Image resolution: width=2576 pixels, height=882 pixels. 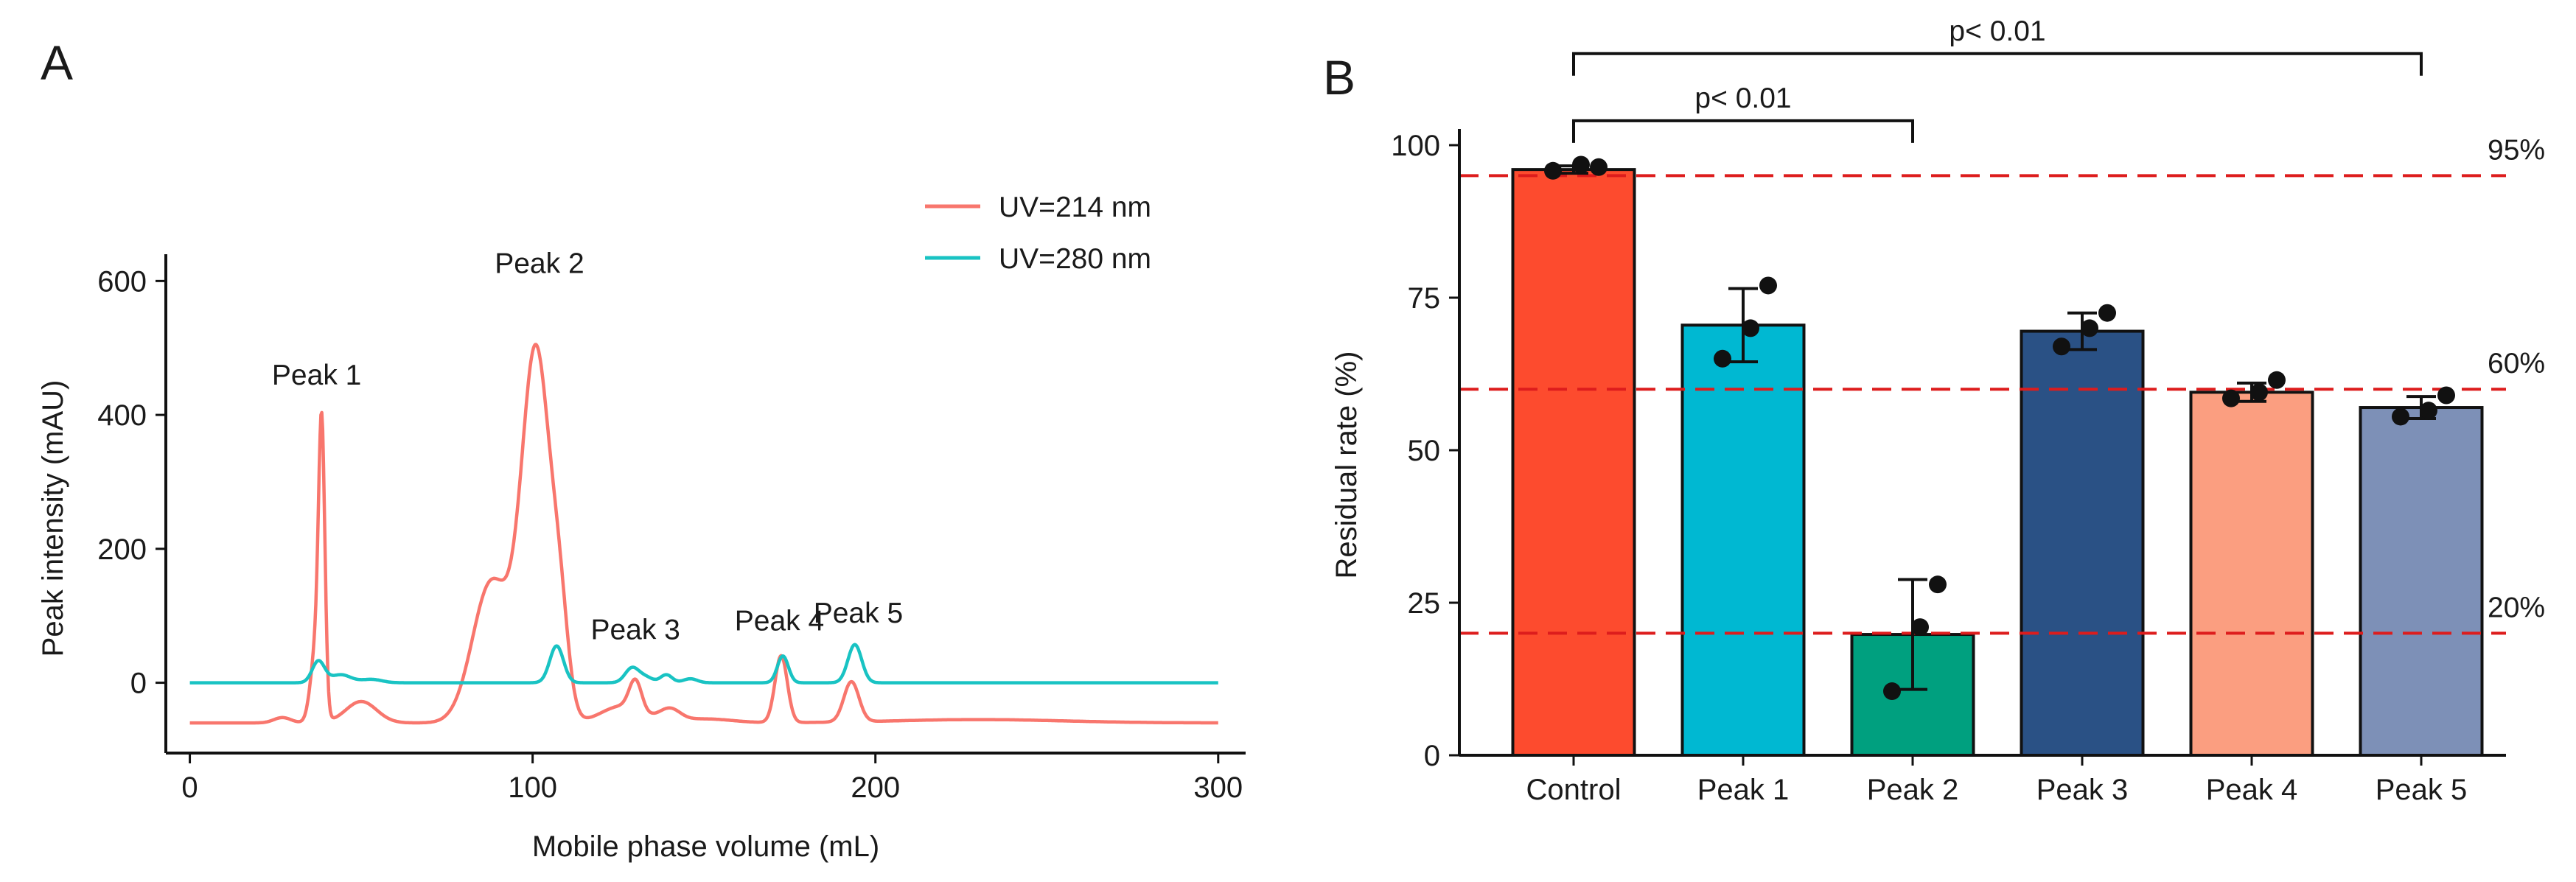 I want to click on x-tick-label: 0, so click(x=189, y=787).